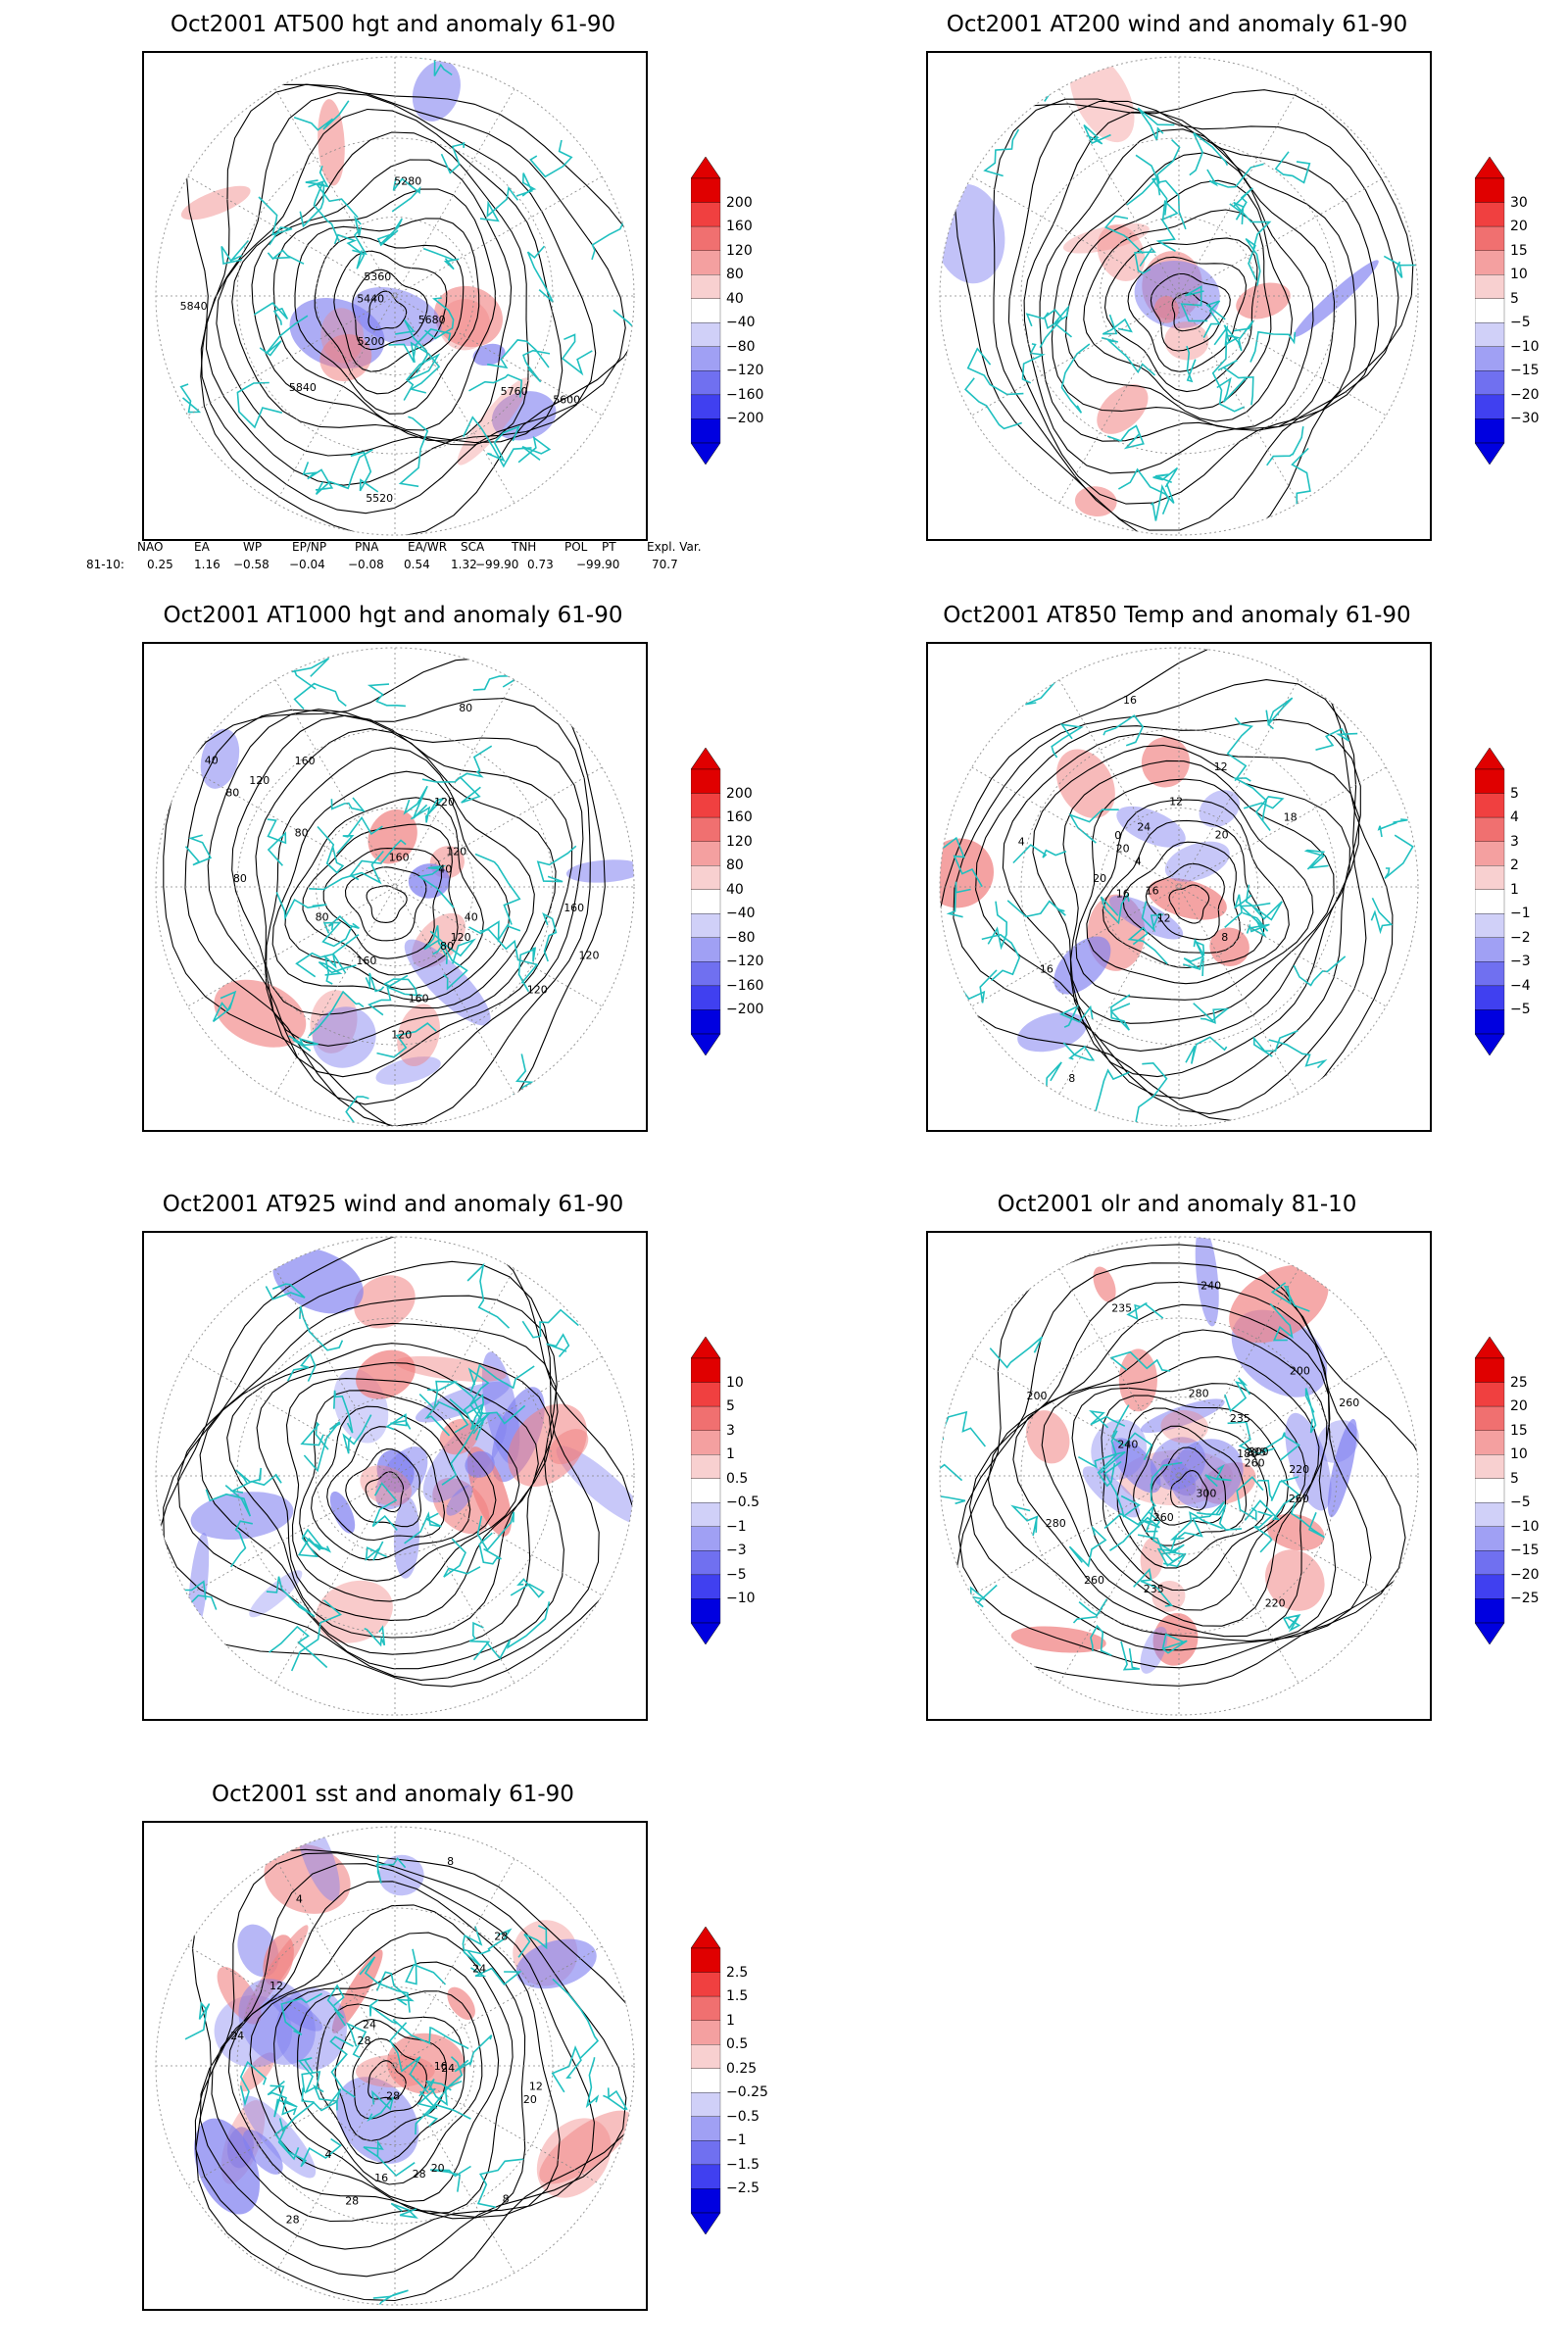 The image size is (1568, 2352). Describe the element at coordinates (741, 937) in the screenshot. I see `colorbar-tick-label: −80` at that location.